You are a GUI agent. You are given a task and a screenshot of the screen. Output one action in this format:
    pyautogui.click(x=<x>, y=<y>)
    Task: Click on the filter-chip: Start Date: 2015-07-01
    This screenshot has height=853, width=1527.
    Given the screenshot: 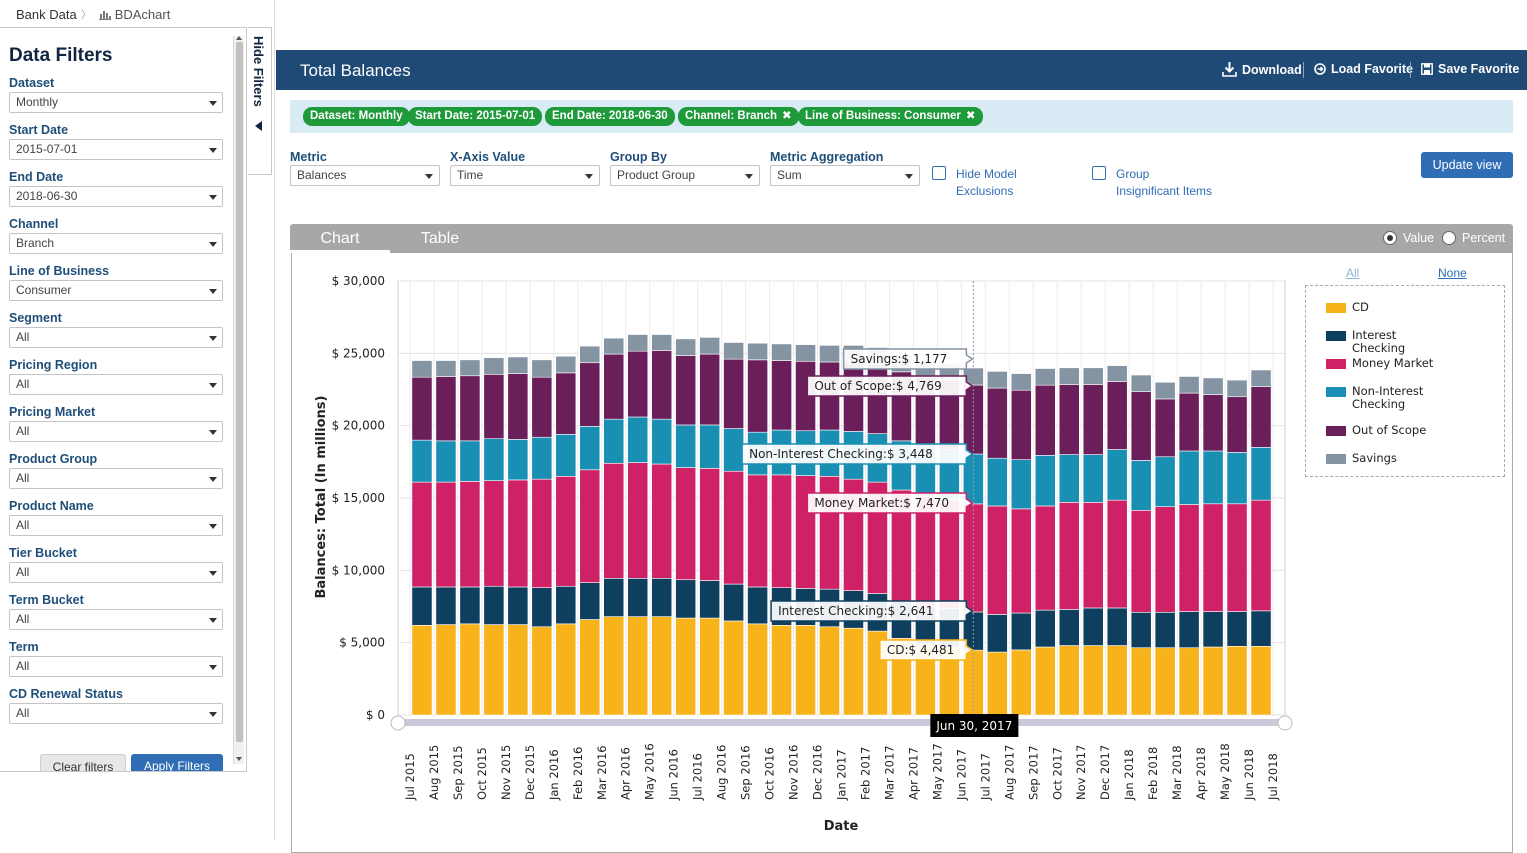 What is the action you would take?
    pyautogui.click(x=475, y=116)
    